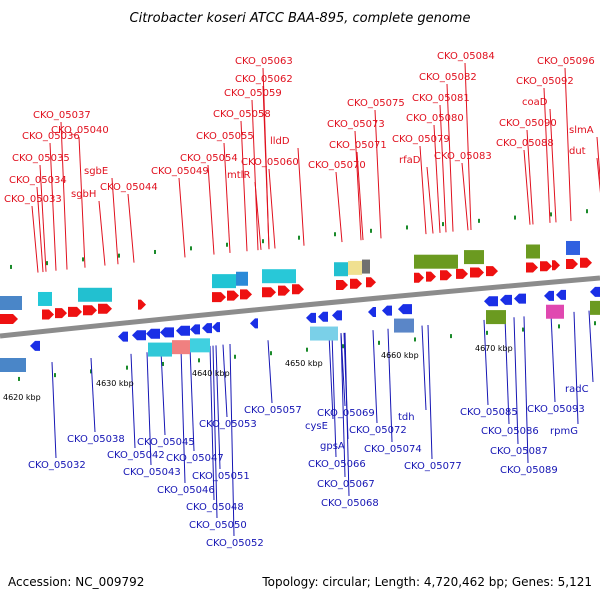  What do you see at coordinates (448, 77) in the screenshot?
I see `gene-label: CKO_05082` at bounding box center [448, 77].